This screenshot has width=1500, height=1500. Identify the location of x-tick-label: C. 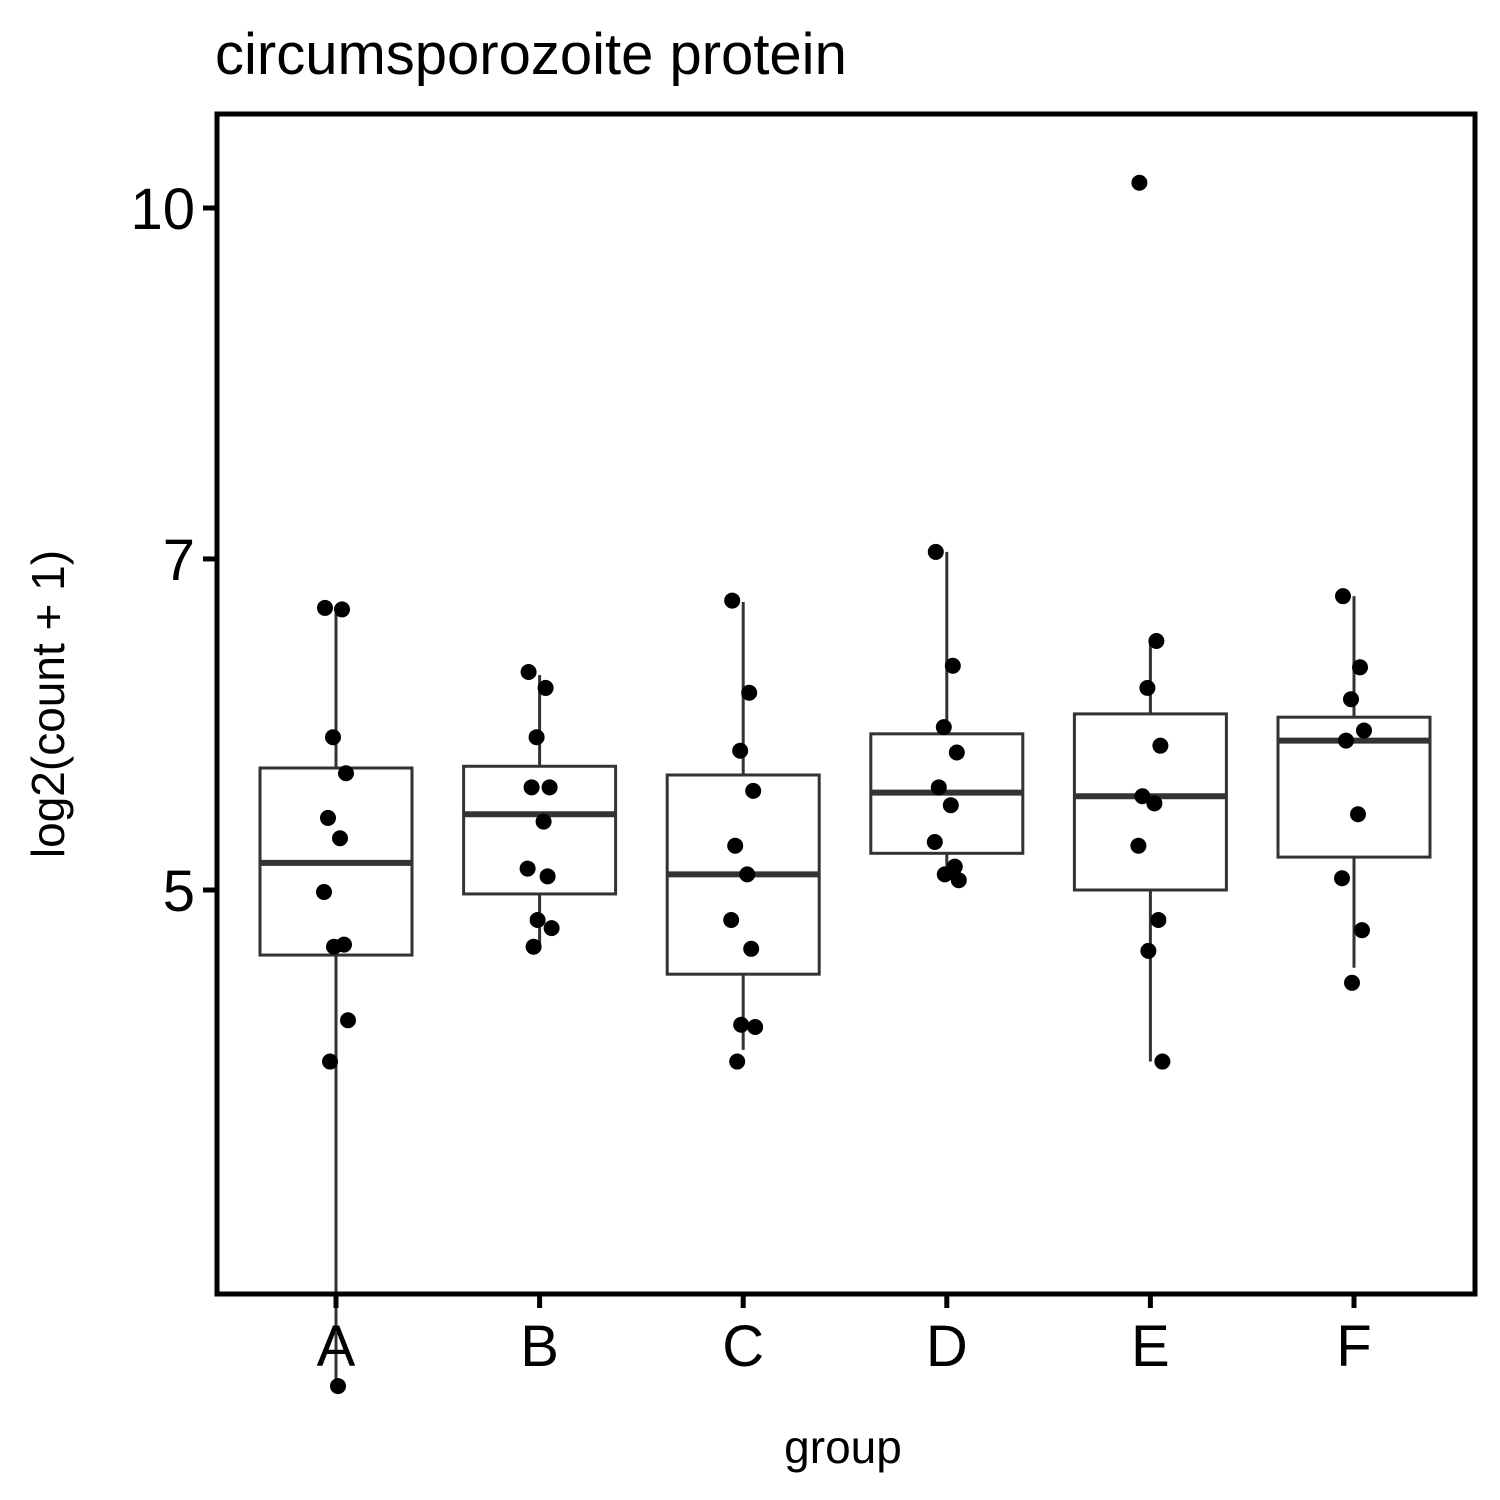
(743, 1346).